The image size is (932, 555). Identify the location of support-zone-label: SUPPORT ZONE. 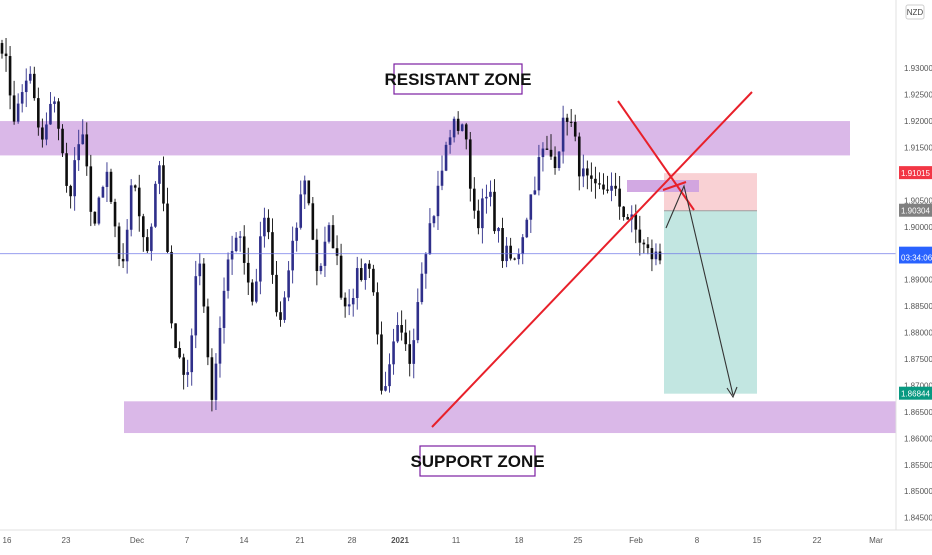
(477, 461).